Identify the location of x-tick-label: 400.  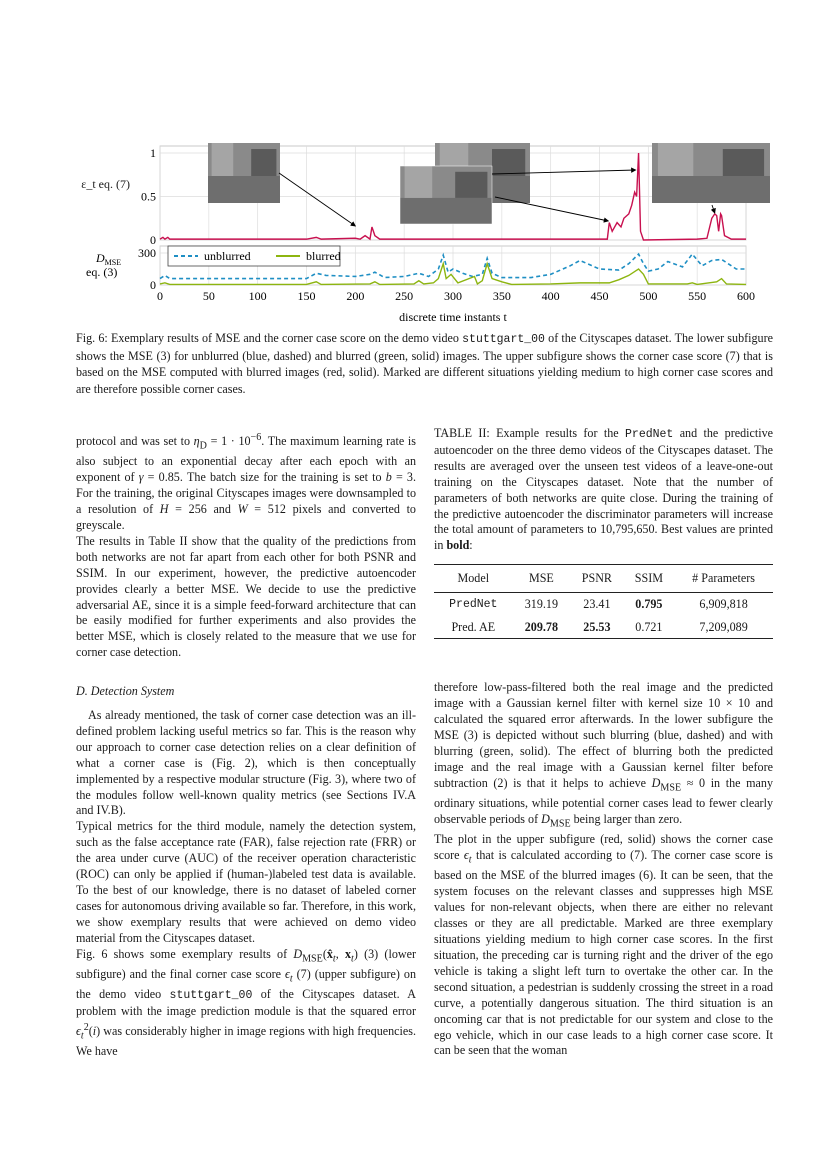
(551, 296).